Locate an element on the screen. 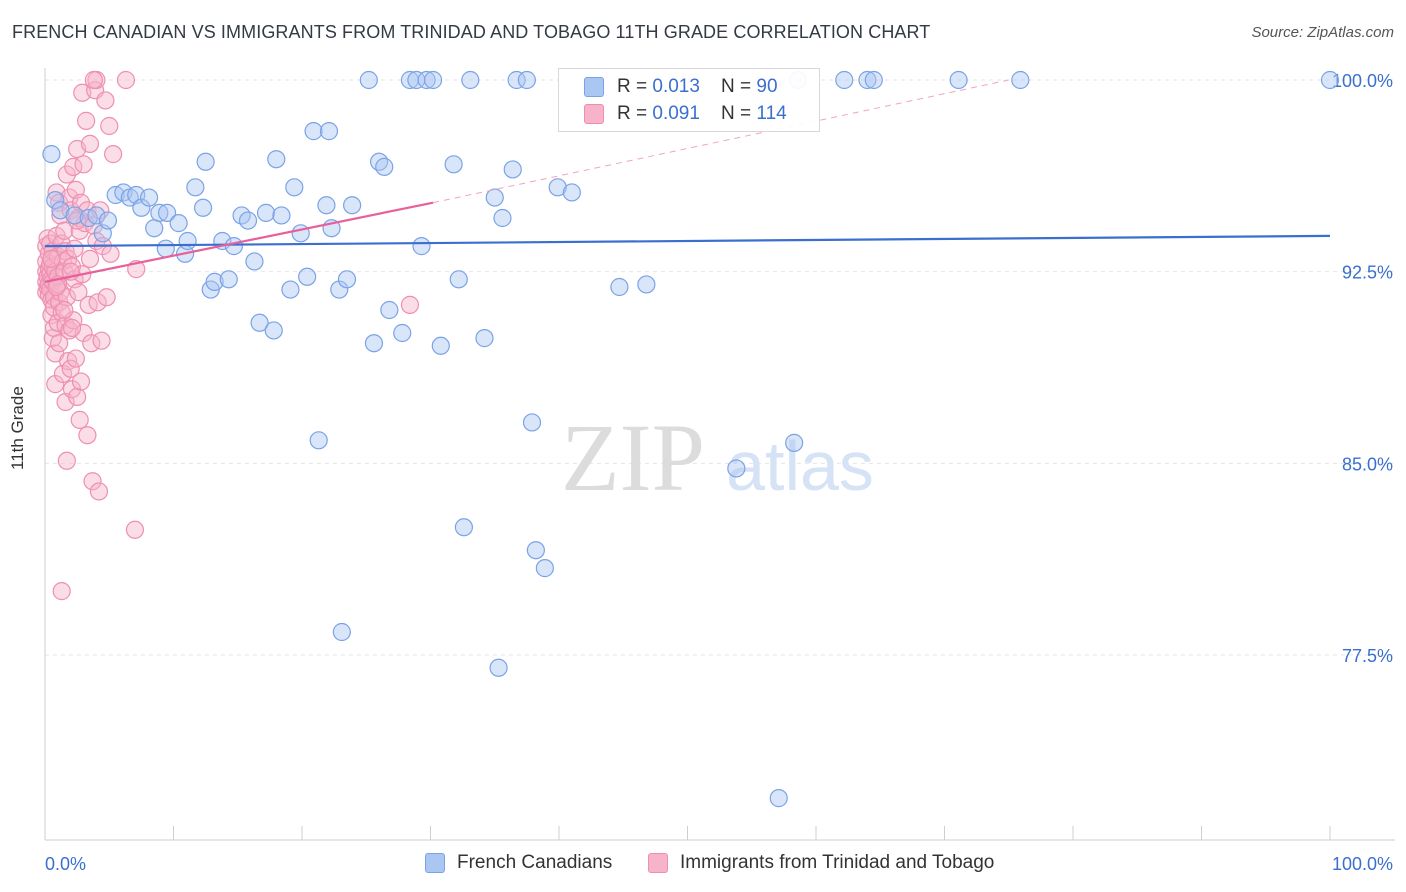 The height and width of the screenshot is (892, 1406). legend-swatch-blue is located at coordinates (435, 863).